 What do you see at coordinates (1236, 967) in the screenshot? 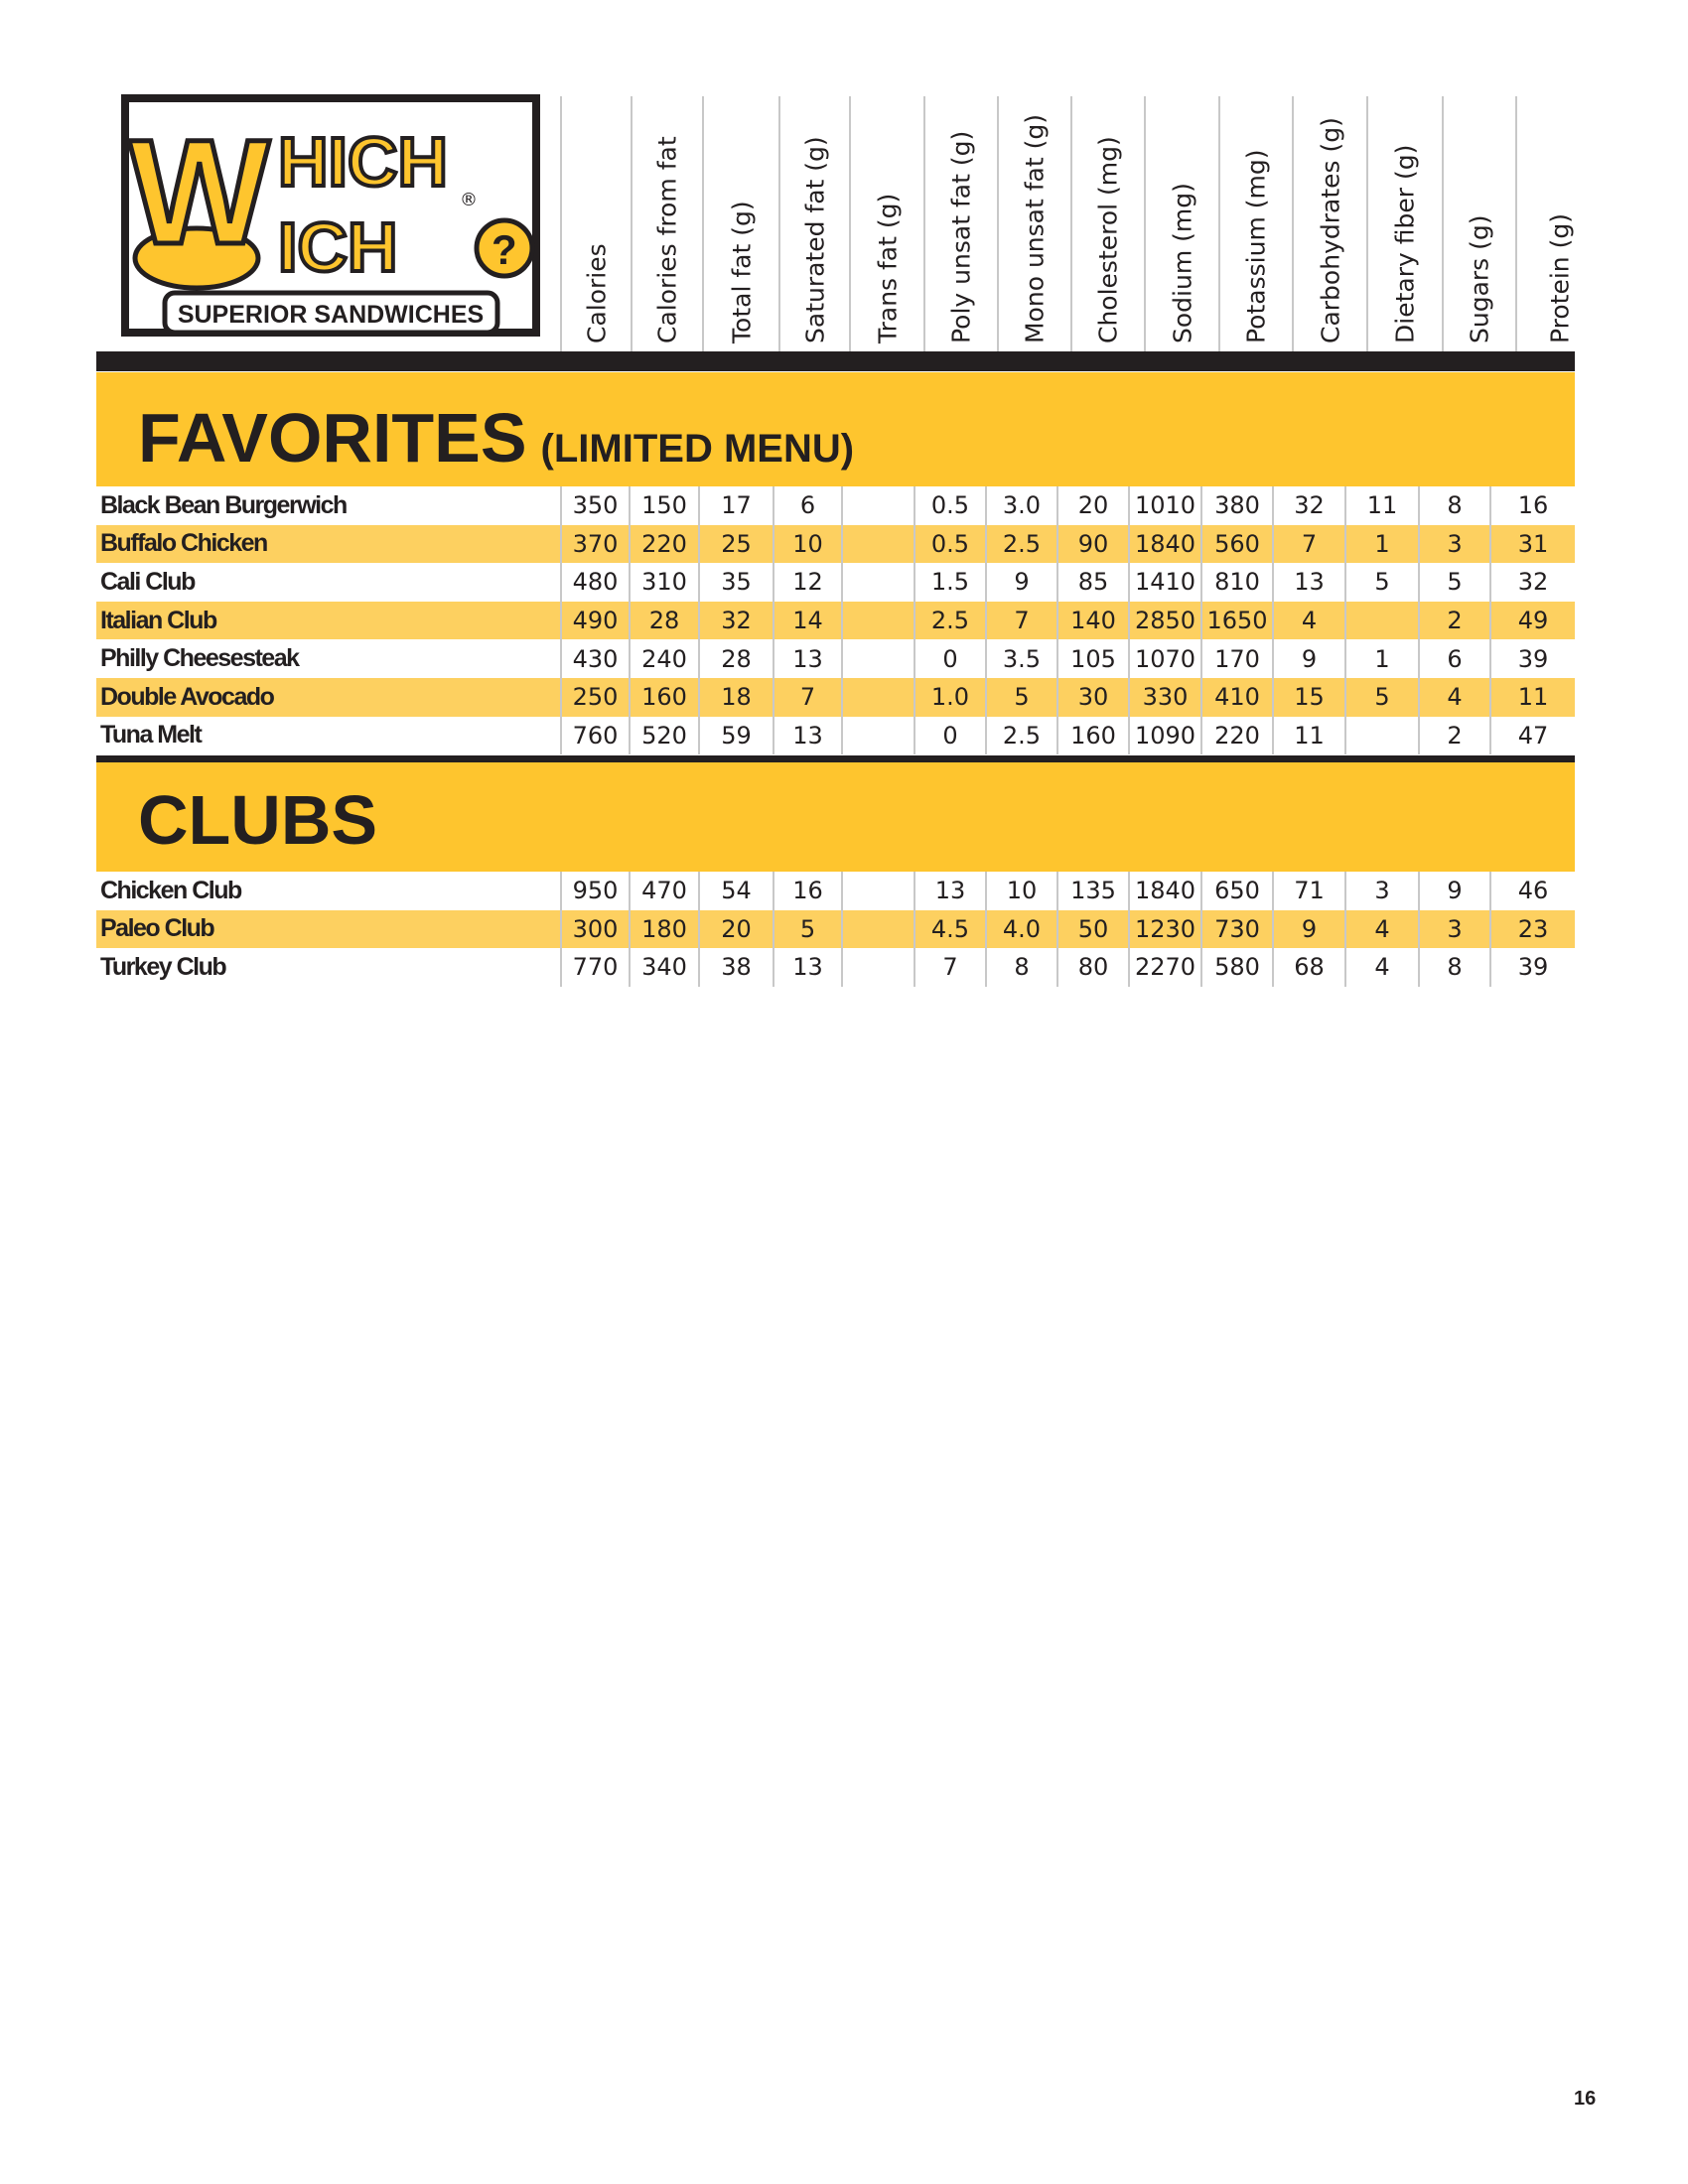
I see `nutrition-value: 580` at bounding box center [1236, 967].